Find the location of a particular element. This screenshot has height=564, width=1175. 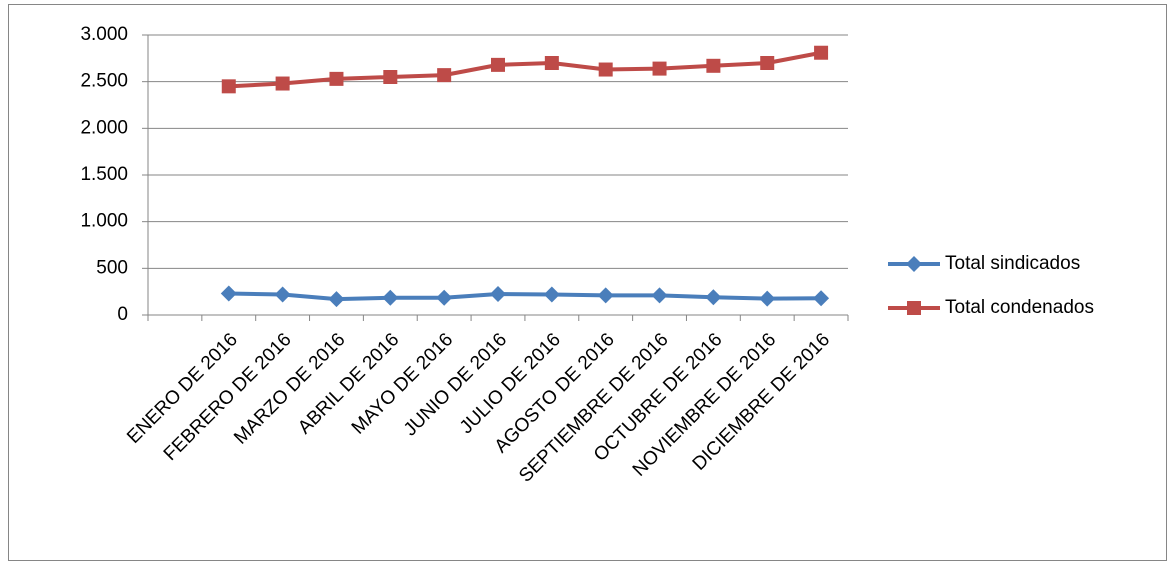

y-tick-label: 1.000 is located at coordinates (104, 221).